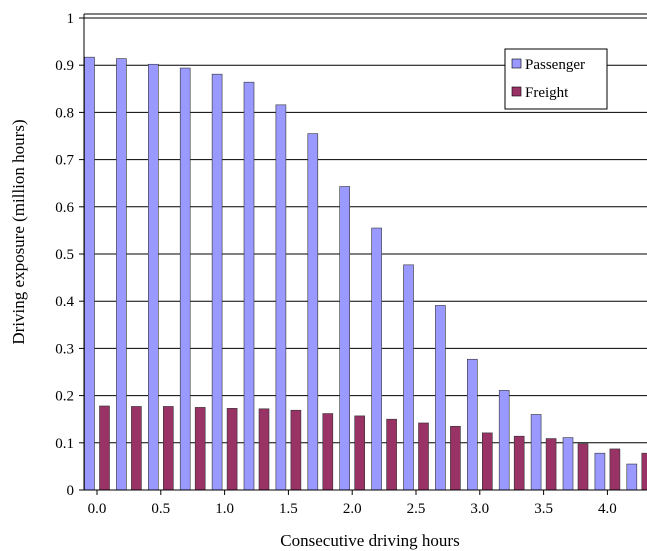 This screenshot has height=551, width=647. What do you see at coordinates (555, 65) in the screenshot?
I see `legend-label-passenger: Passenger` at bounding box center [555, 65].